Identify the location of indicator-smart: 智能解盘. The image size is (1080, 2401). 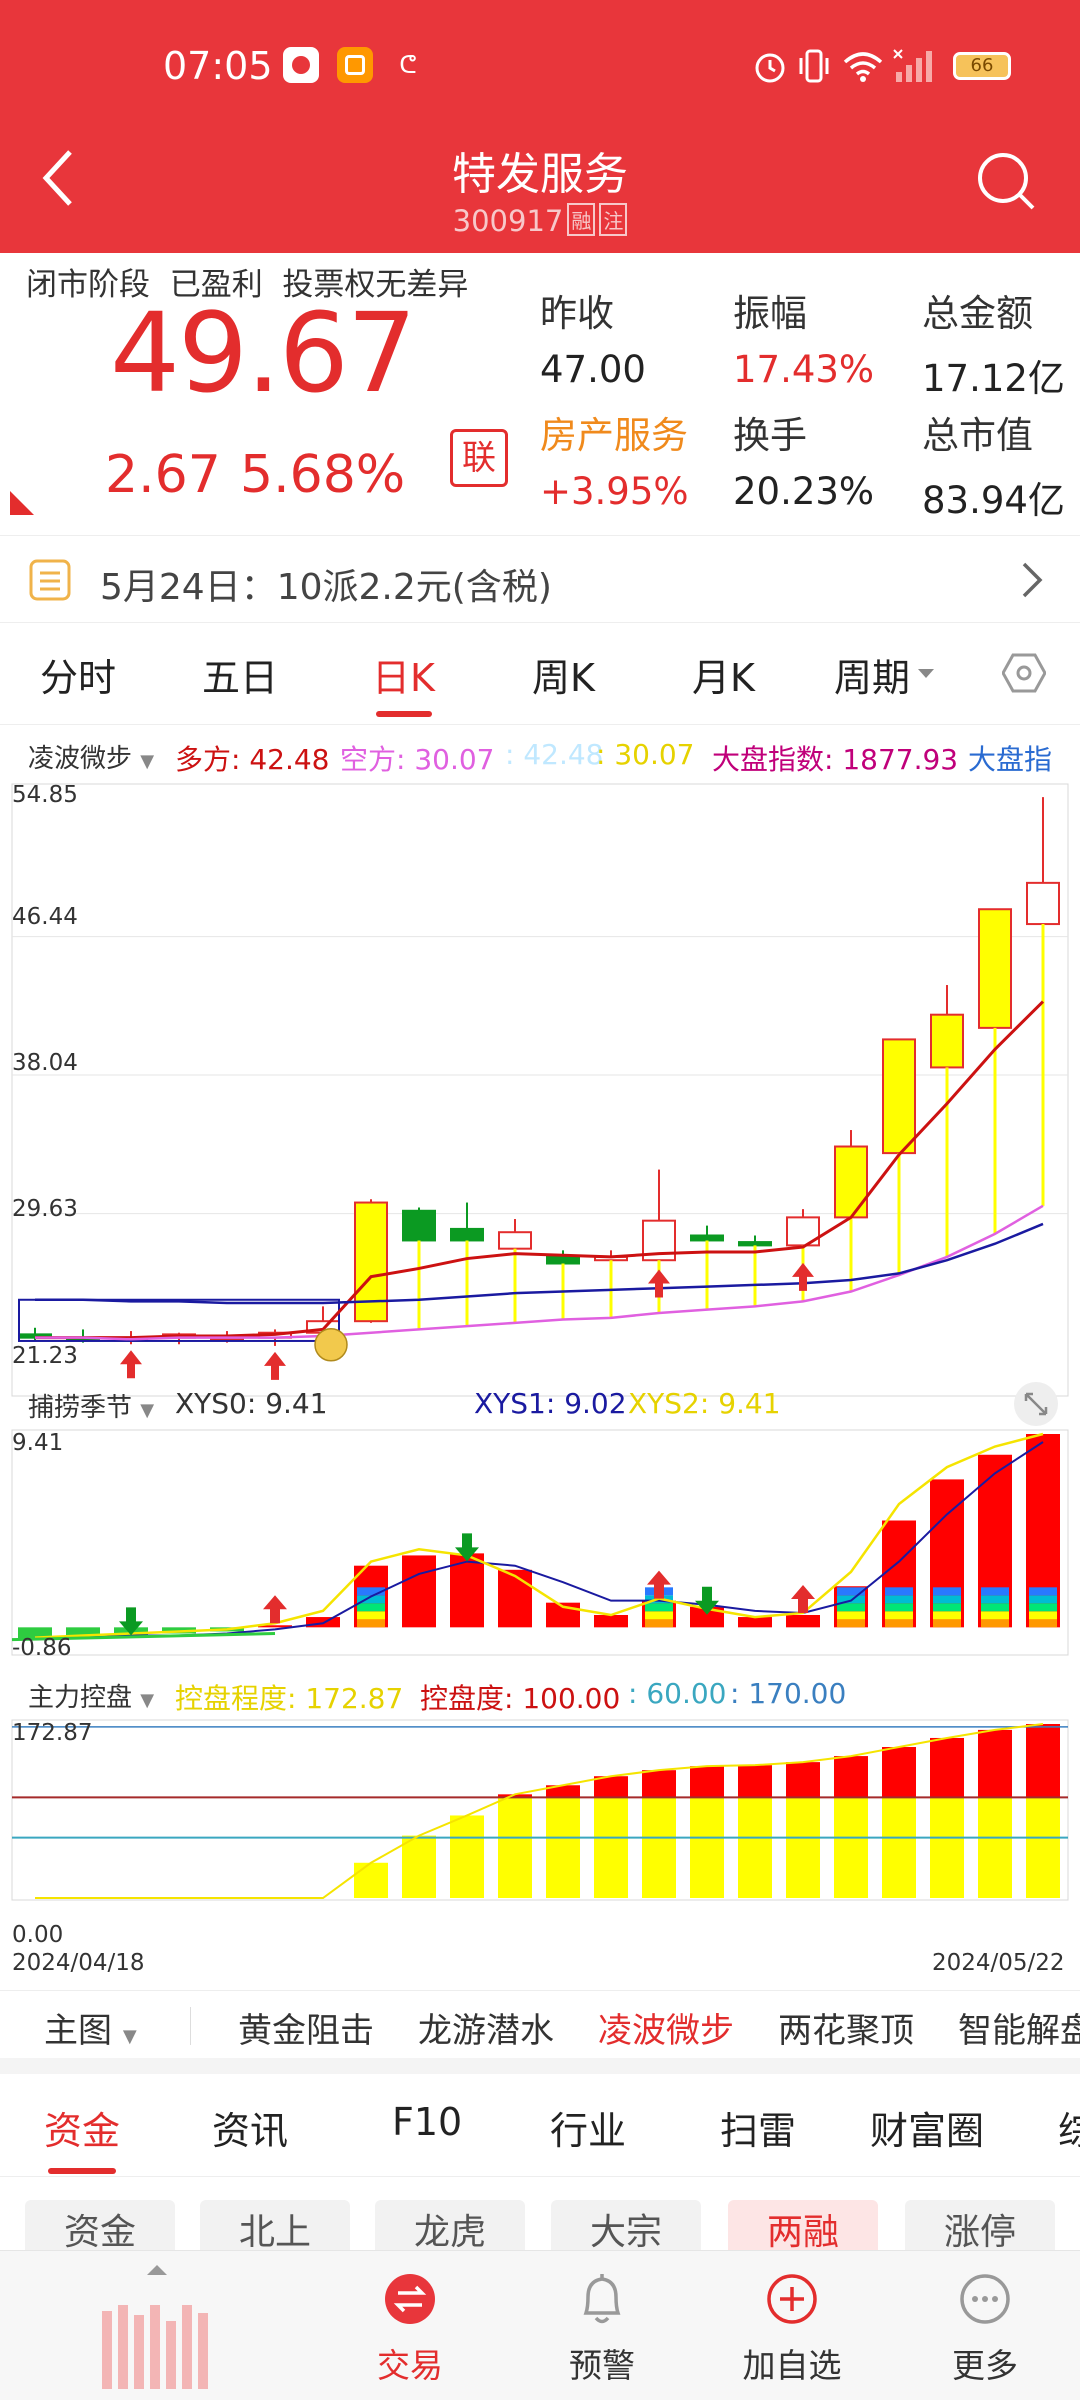
(1019, 2031).